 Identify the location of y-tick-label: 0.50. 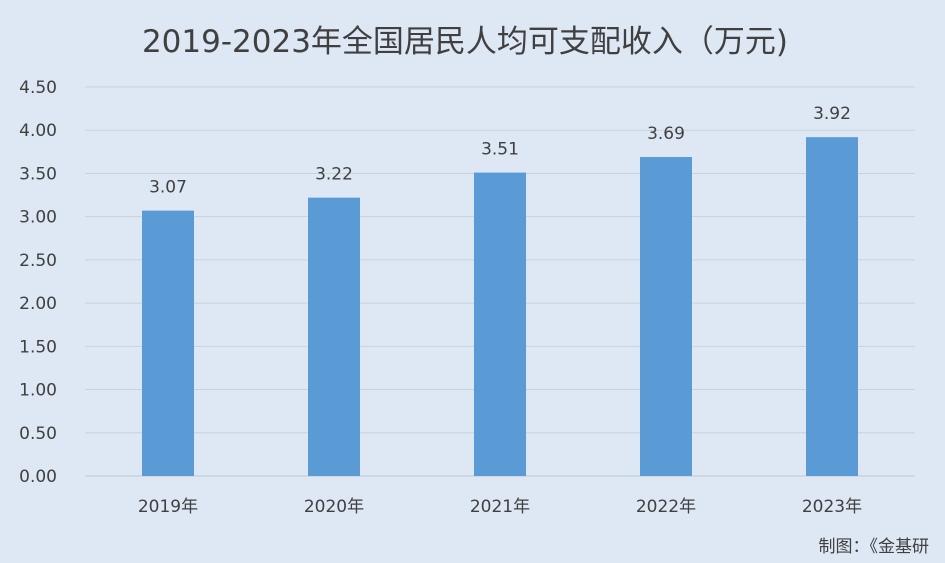
(38, 434).